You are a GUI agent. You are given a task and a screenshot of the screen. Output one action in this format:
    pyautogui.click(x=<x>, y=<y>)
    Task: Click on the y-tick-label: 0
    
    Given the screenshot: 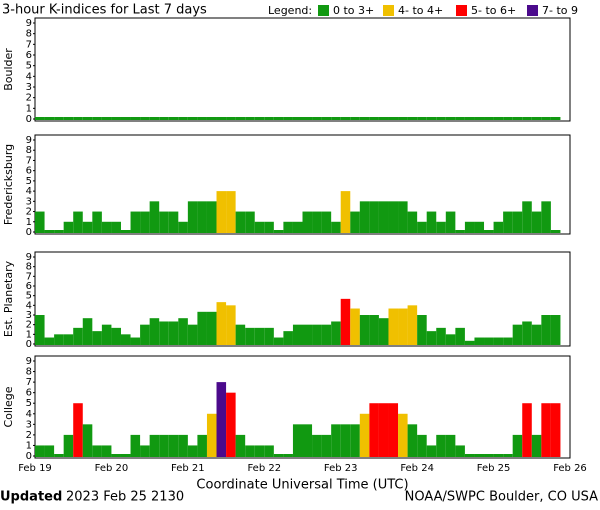 What is the action you would take?
    pyautogui.click(x=29, y=232)
    